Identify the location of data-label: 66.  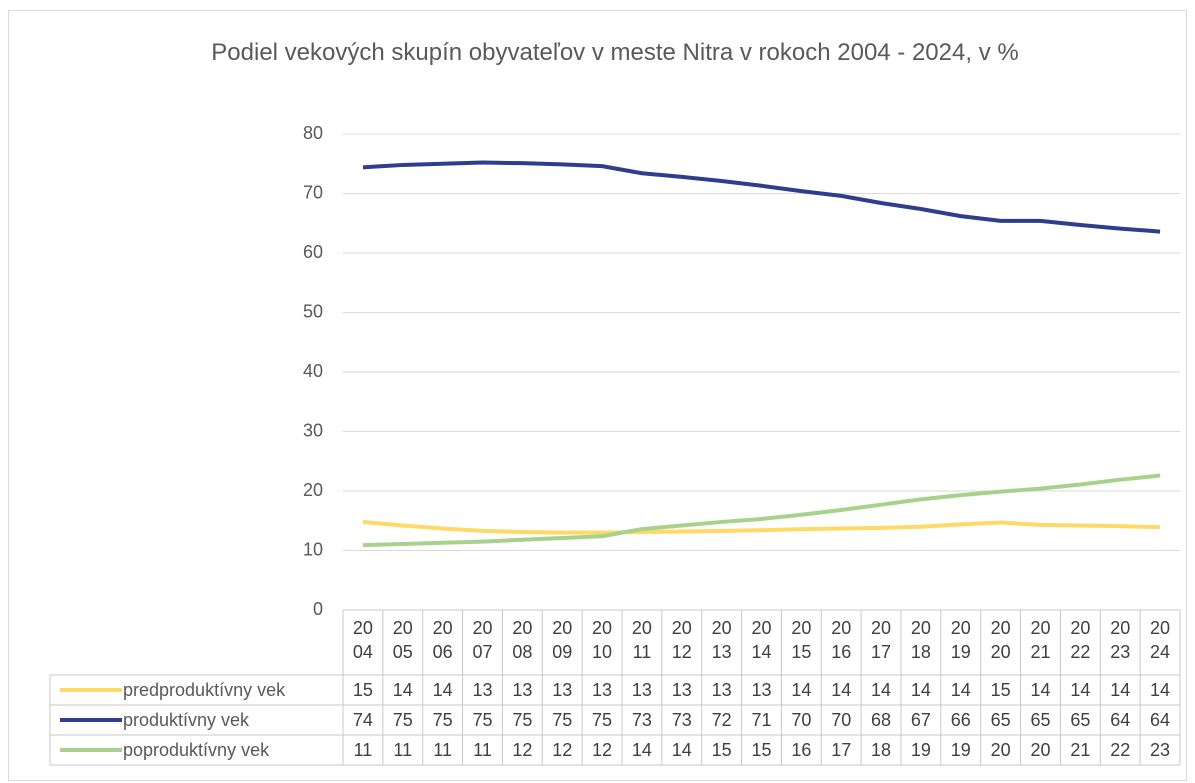
(960, 720).